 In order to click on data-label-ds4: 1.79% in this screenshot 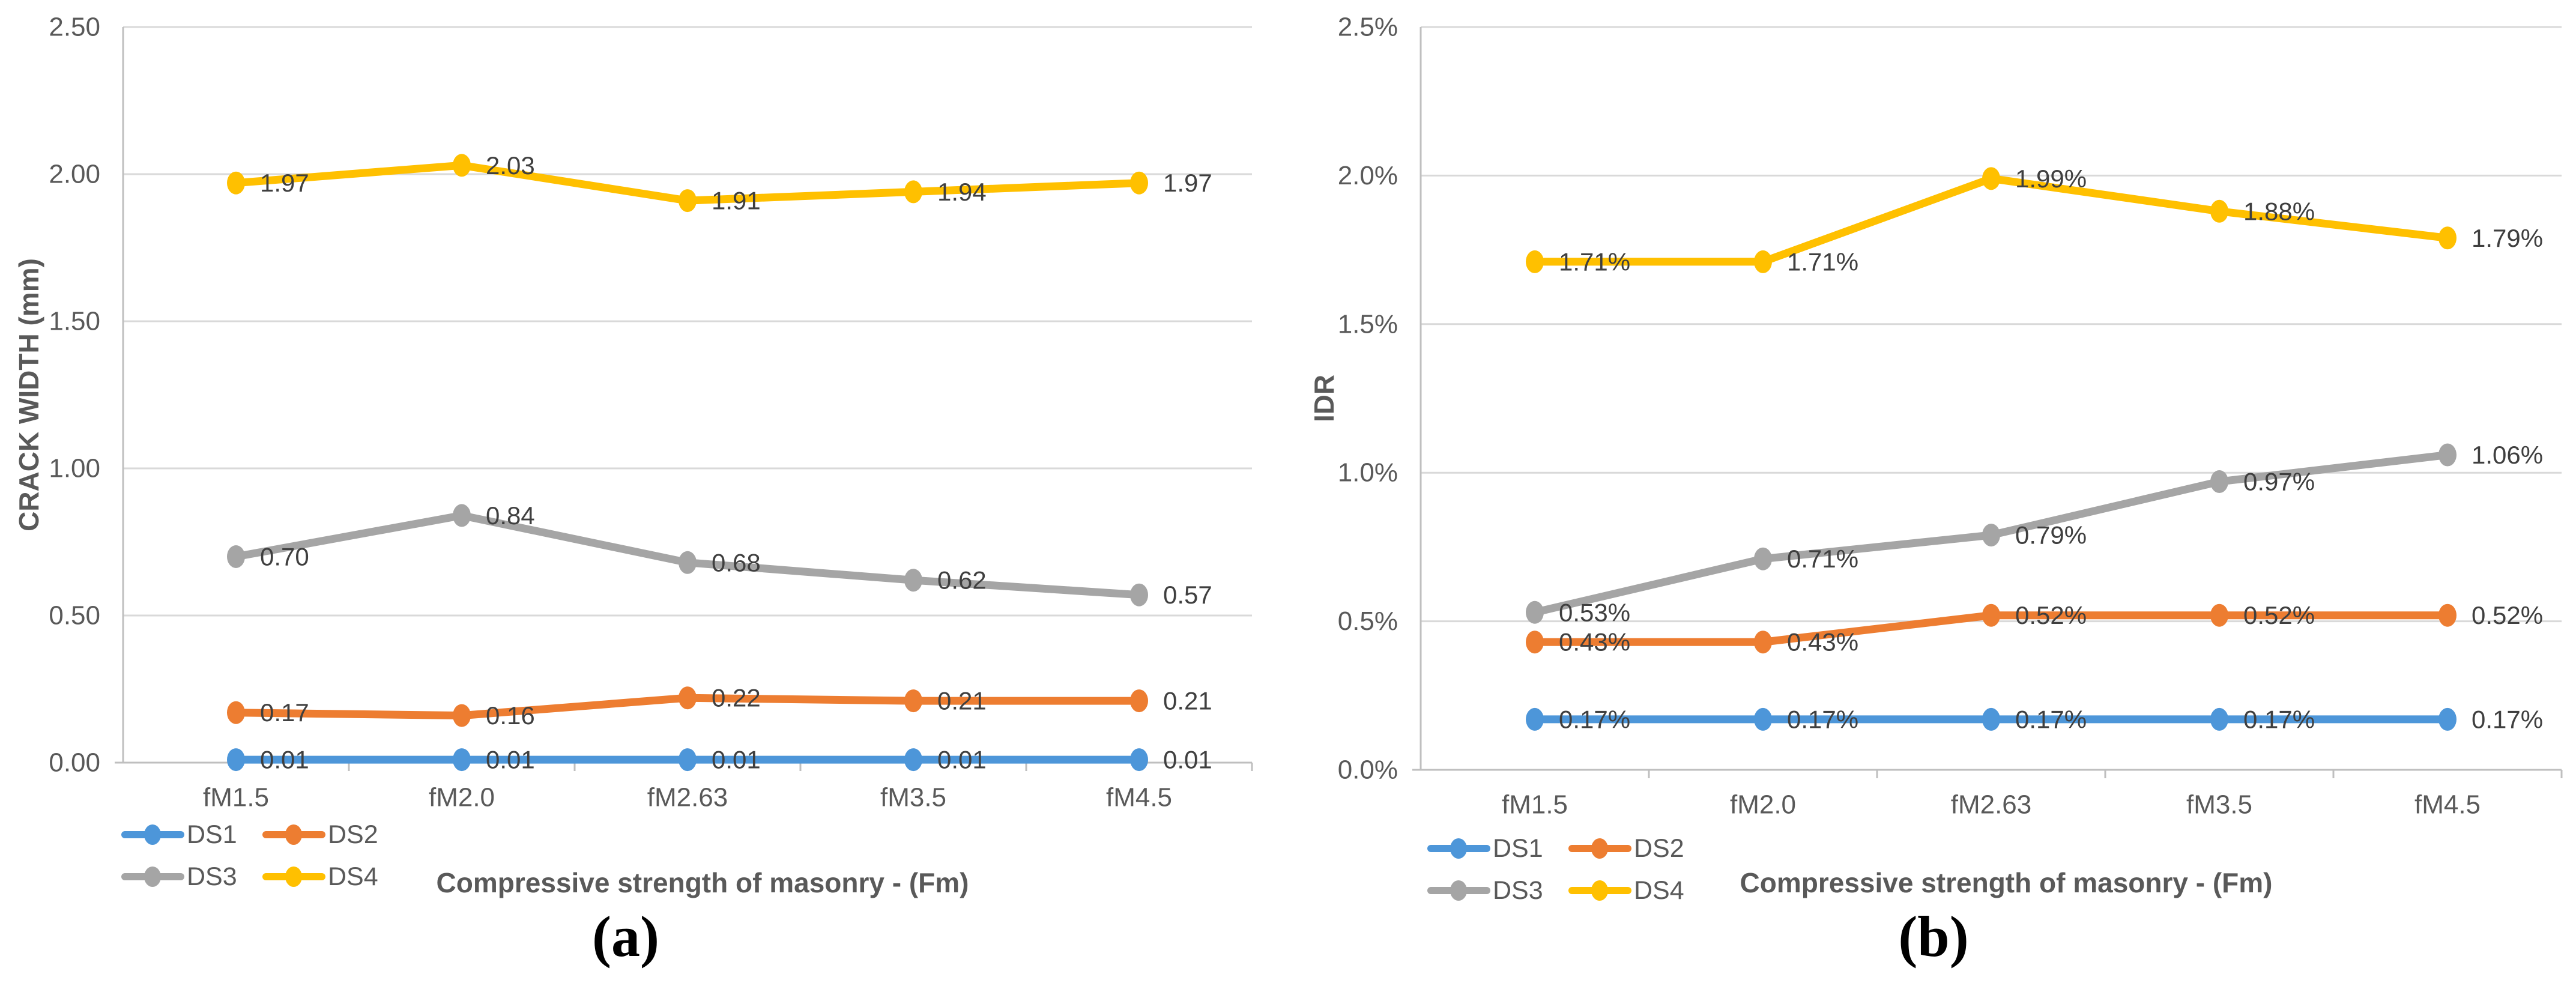, I will do `click(2507, 238)`.